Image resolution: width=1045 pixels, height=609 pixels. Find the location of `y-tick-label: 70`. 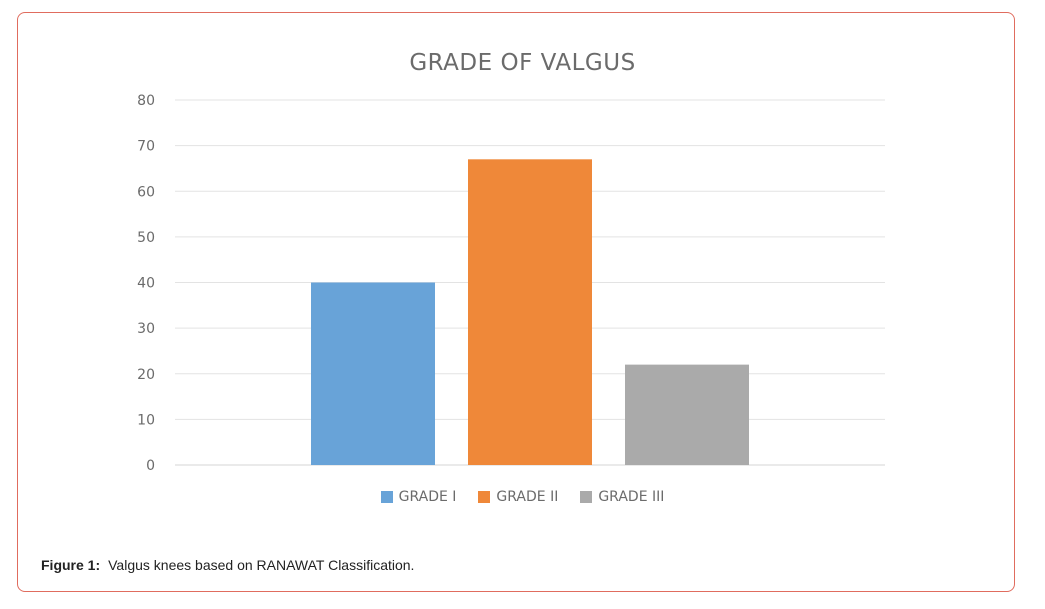

y-tick-label: 70 is located at coordinates (146, 147).